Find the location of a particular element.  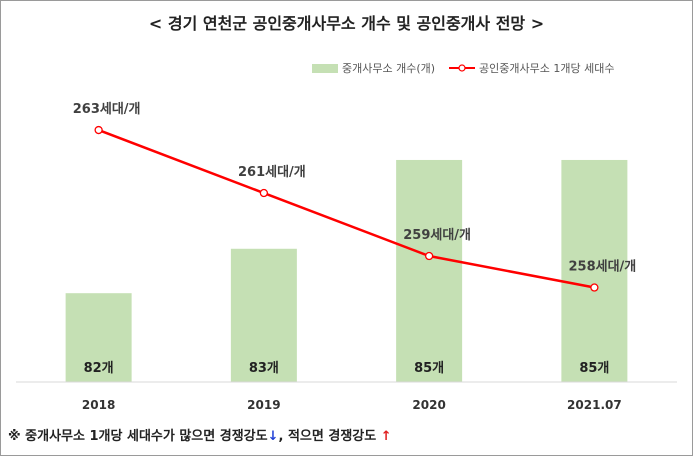

line-value-label: 259세대/개 is located at coordinates (437, 235).